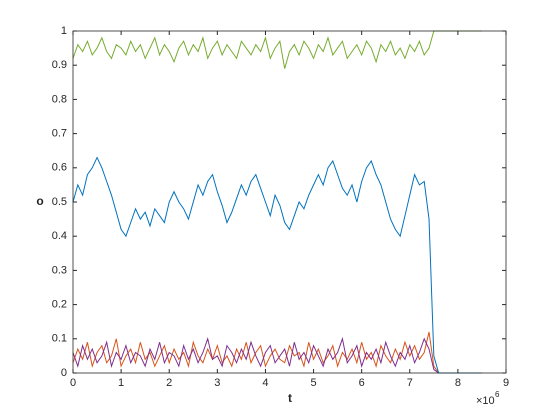  What do you see at coordinates (73, 383) in the screenshot?
I see `x-tick-label: 0` at bounding box center [73, 383].